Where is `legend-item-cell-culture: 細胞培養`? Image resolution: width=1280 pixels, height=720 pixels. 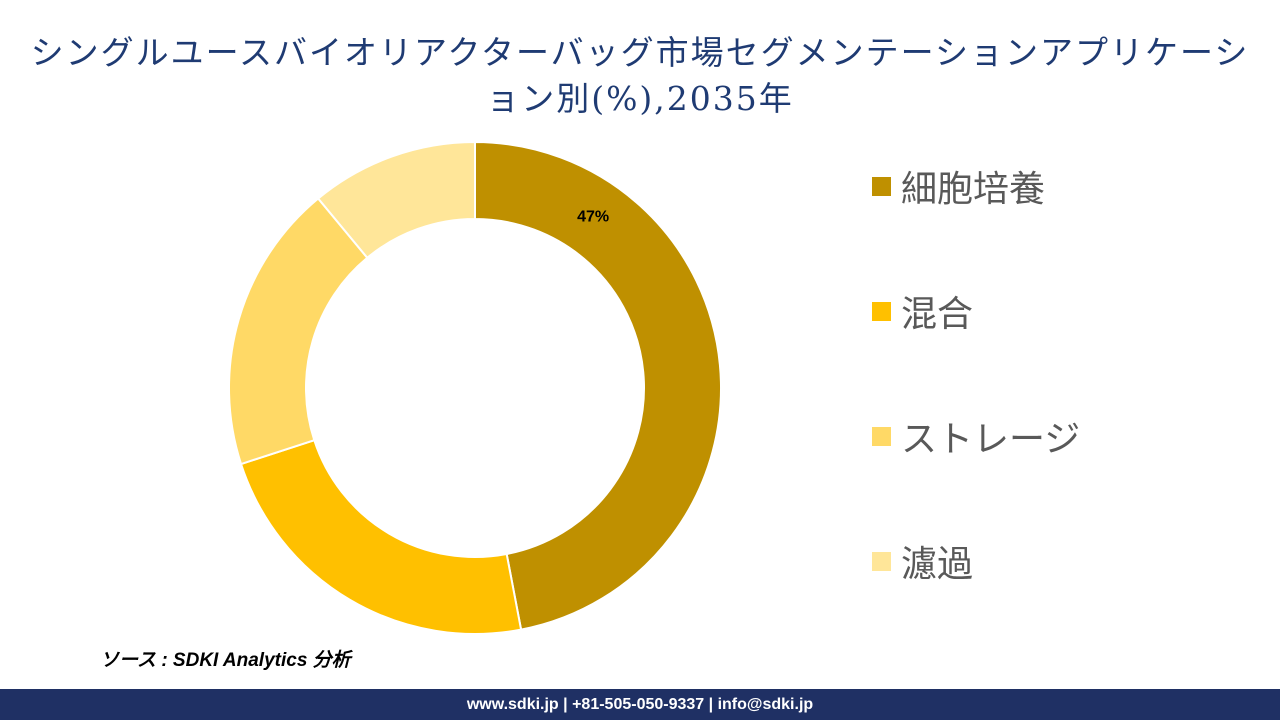 legend-item-cell-culture: 細胞培養 is located at coordinates (958, 186).